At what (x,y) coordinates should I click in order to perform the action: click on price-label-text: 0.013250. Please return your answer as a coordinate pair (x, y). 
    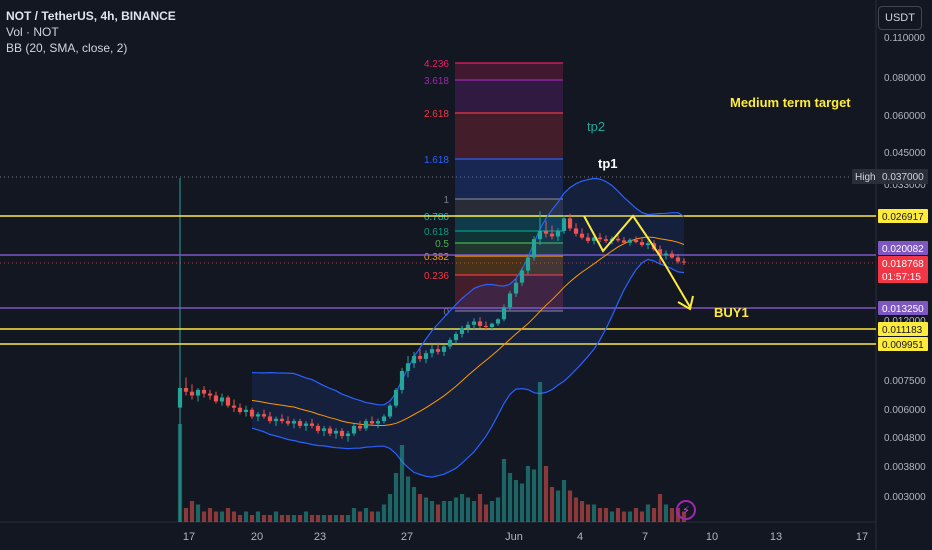
    Looking at the image, I should click on (903, 309).